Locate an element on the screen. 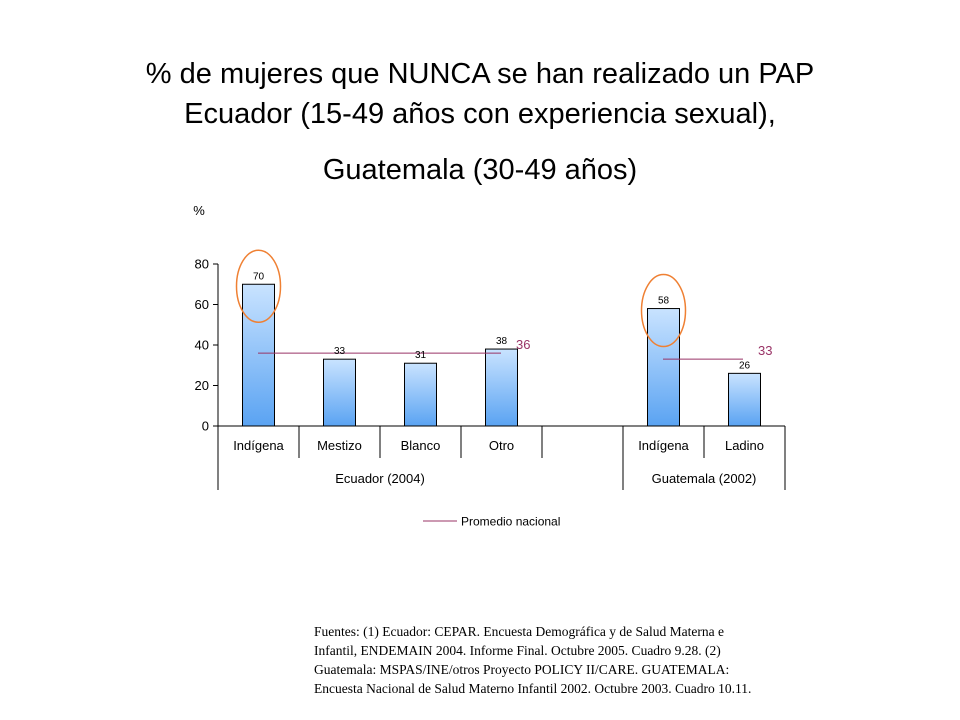 The height and width of the screenshot is (720, 960). y-axis-title: % is located at coordinates (199, 210).